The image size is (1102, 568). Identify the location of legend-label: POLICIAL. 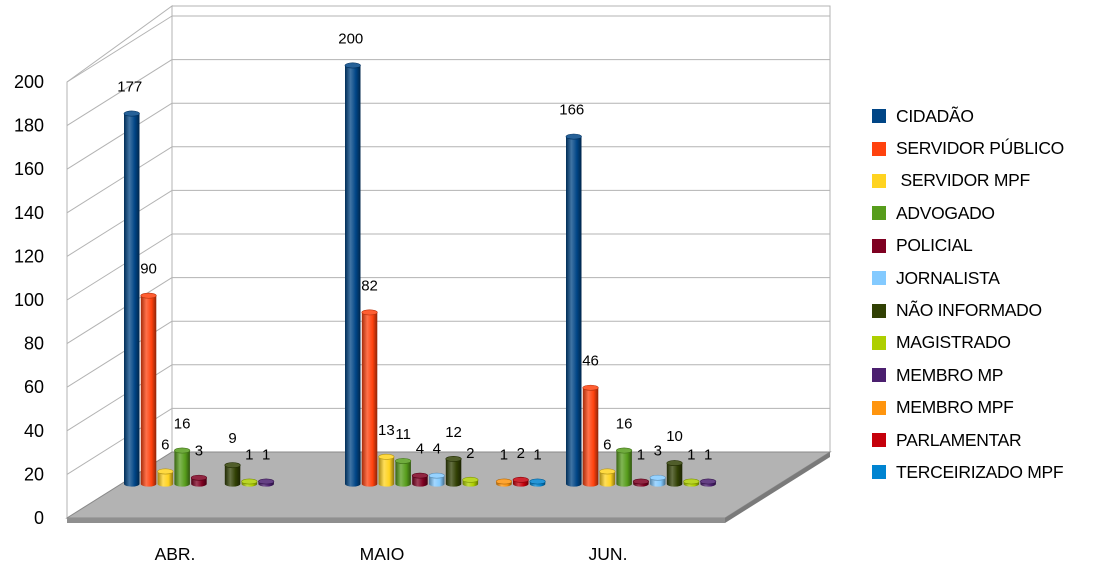
(934, 245).